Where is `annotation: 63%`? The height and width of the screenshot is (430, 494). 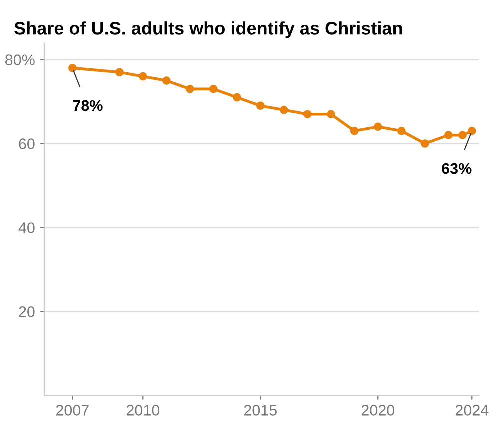 annotation: 63% is located at coordinates (457, 168).